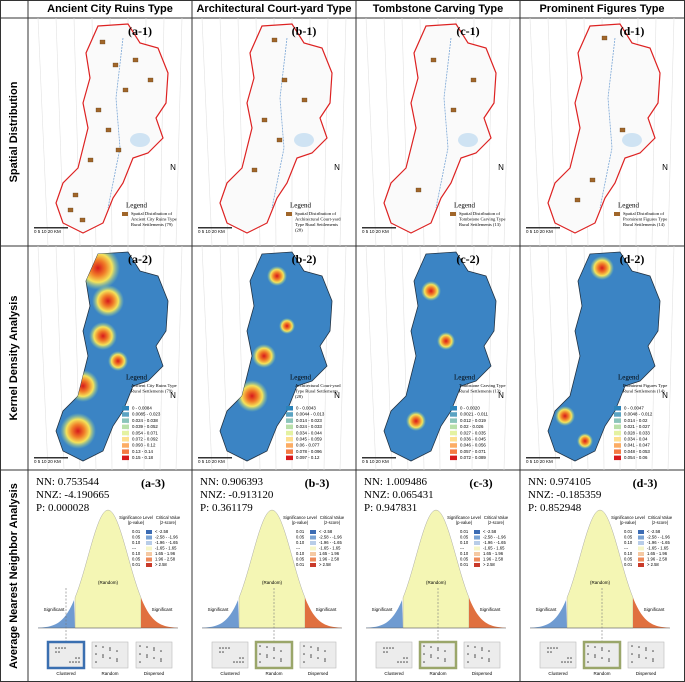 The image size is (685, 682). I want to click on stat: NNZ: 0.065431, so click(399, 495).